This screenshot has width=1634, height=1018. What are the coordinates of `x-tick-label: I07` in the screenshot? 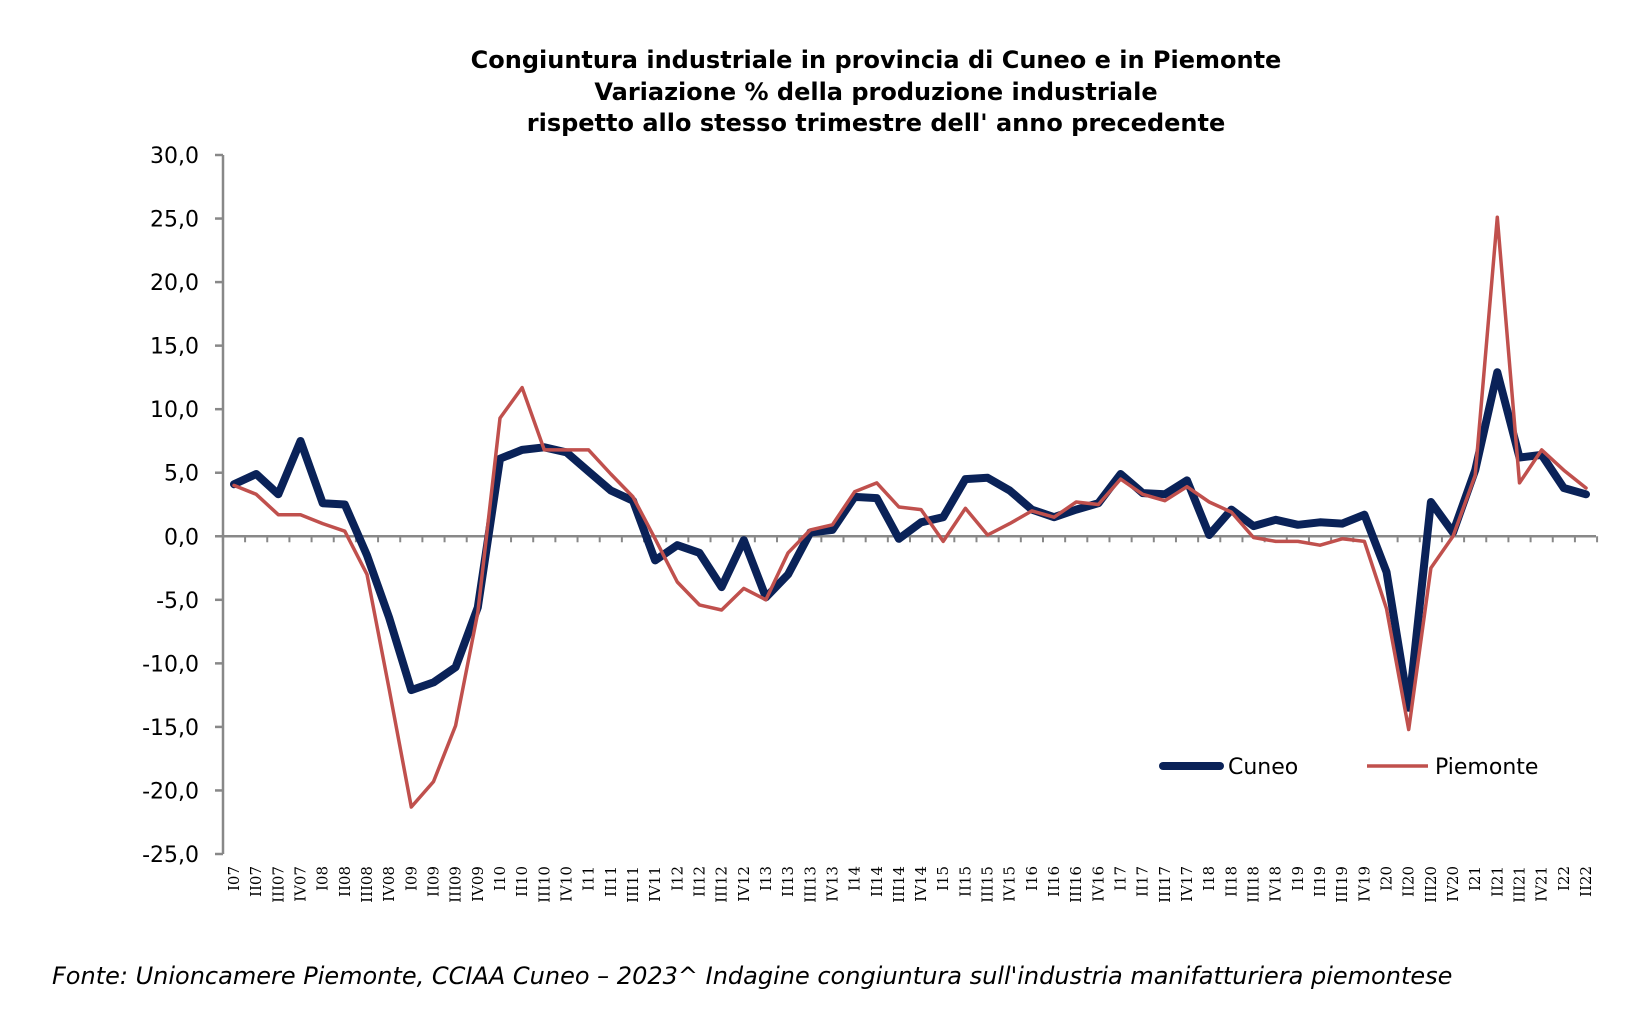 It's located at (234, 878).